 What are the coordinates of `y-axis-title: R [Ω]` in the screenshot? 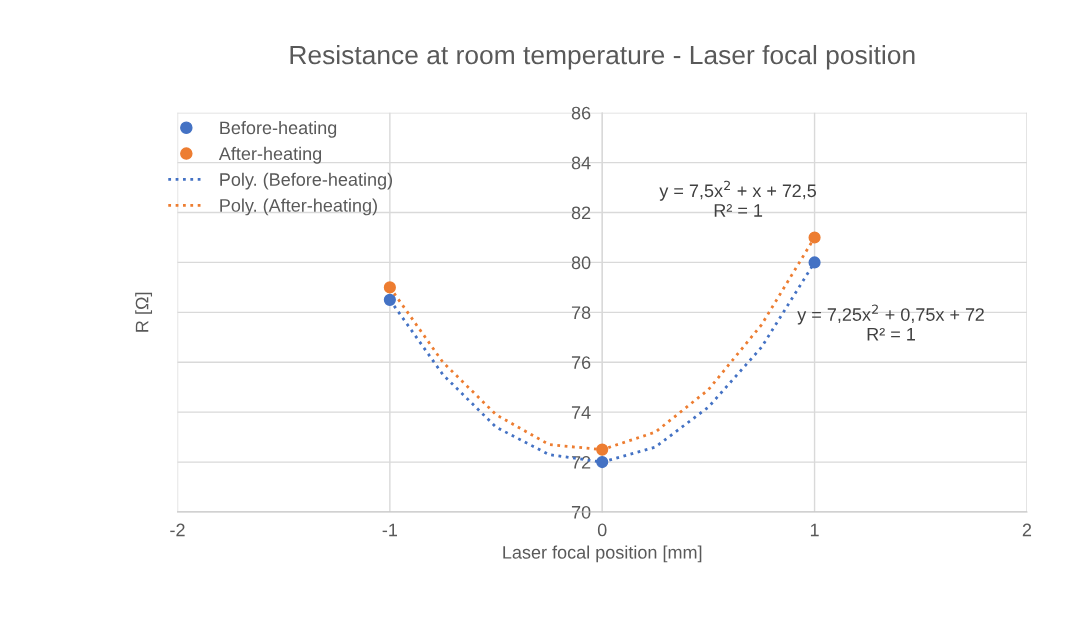 It's located at (144, 312).